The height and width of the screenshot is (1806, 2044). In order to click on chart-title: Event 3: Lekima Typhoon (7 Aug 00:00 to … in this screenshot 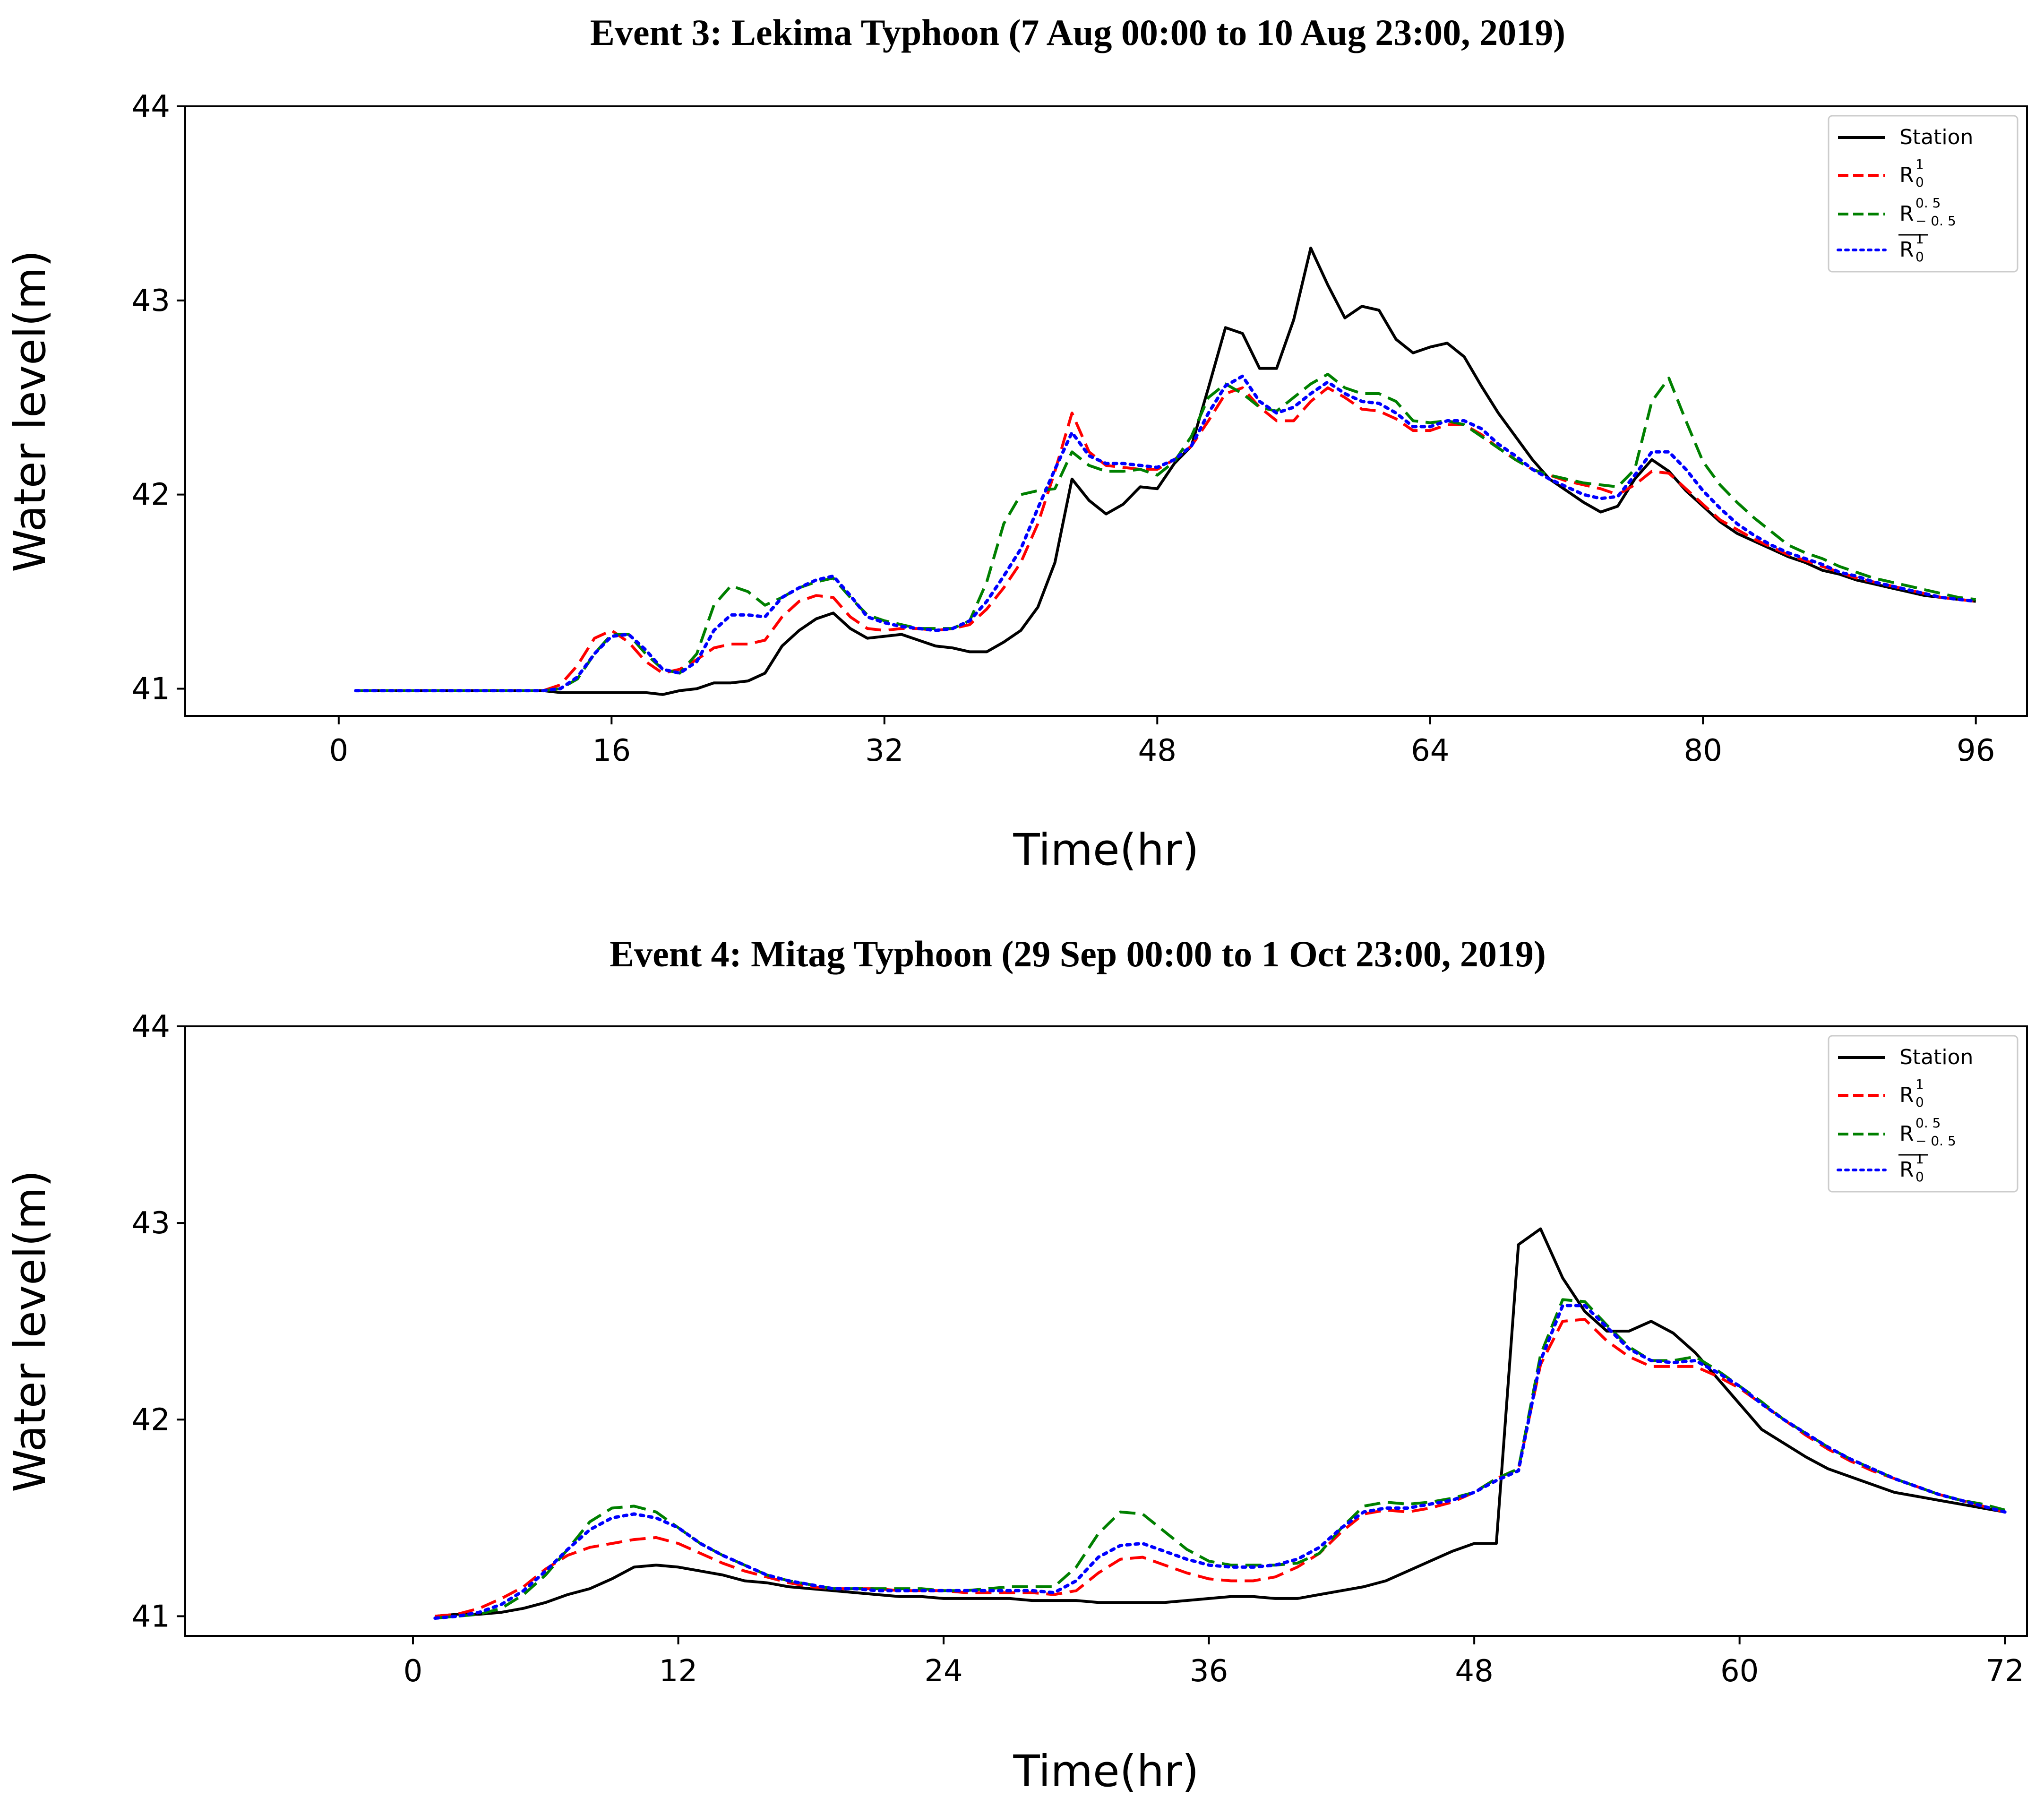, I will do `click(1077, 32)`.